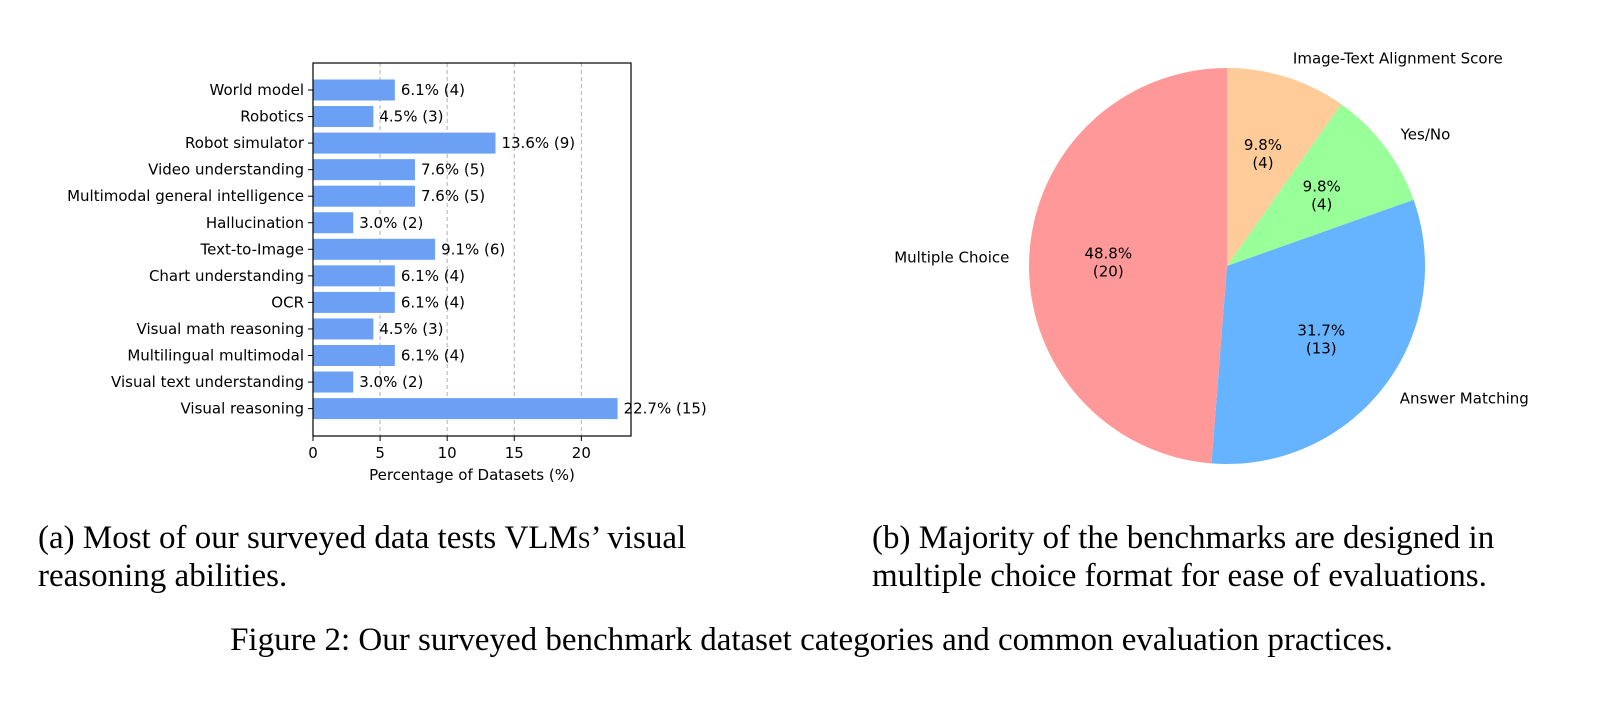 The width and height of the screenshot is (1623, 712). What do you see at coordinates (207, 382) in the screenshot?
I see `y-tick-label: Visual text understanding` at bounding box center [207, 382].